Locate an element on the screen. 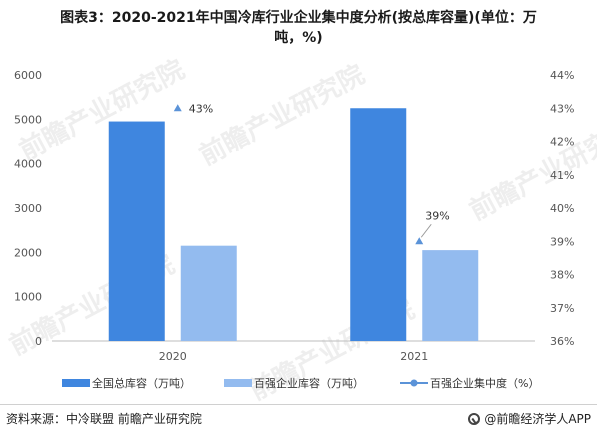 This screenshot has height=438, width=597. brand-mark: @前瞻经济学人APP is located at coordinates (529, 418).